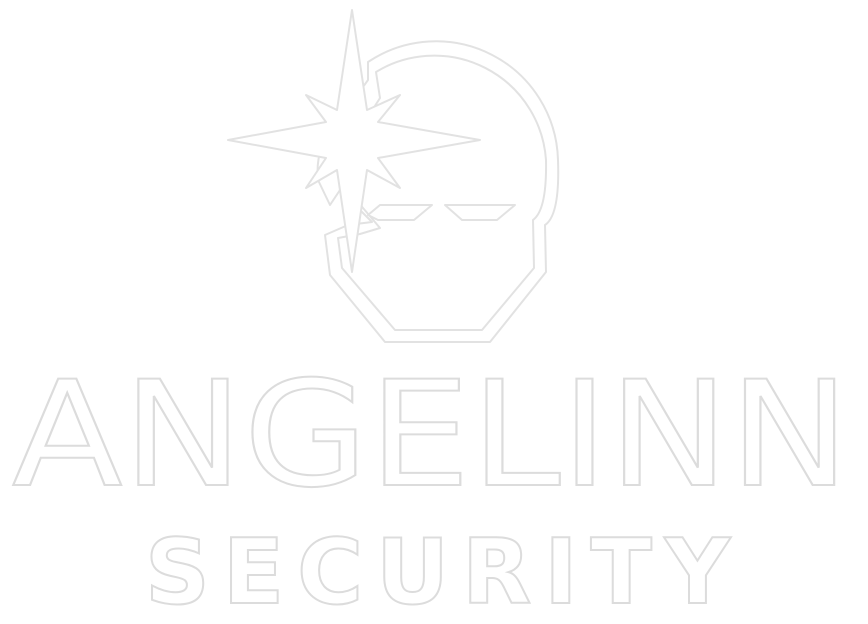 The width and height of the screenshot is (868, 624). I want to click on brand-tagline: SECURITY, so click(438, 572).